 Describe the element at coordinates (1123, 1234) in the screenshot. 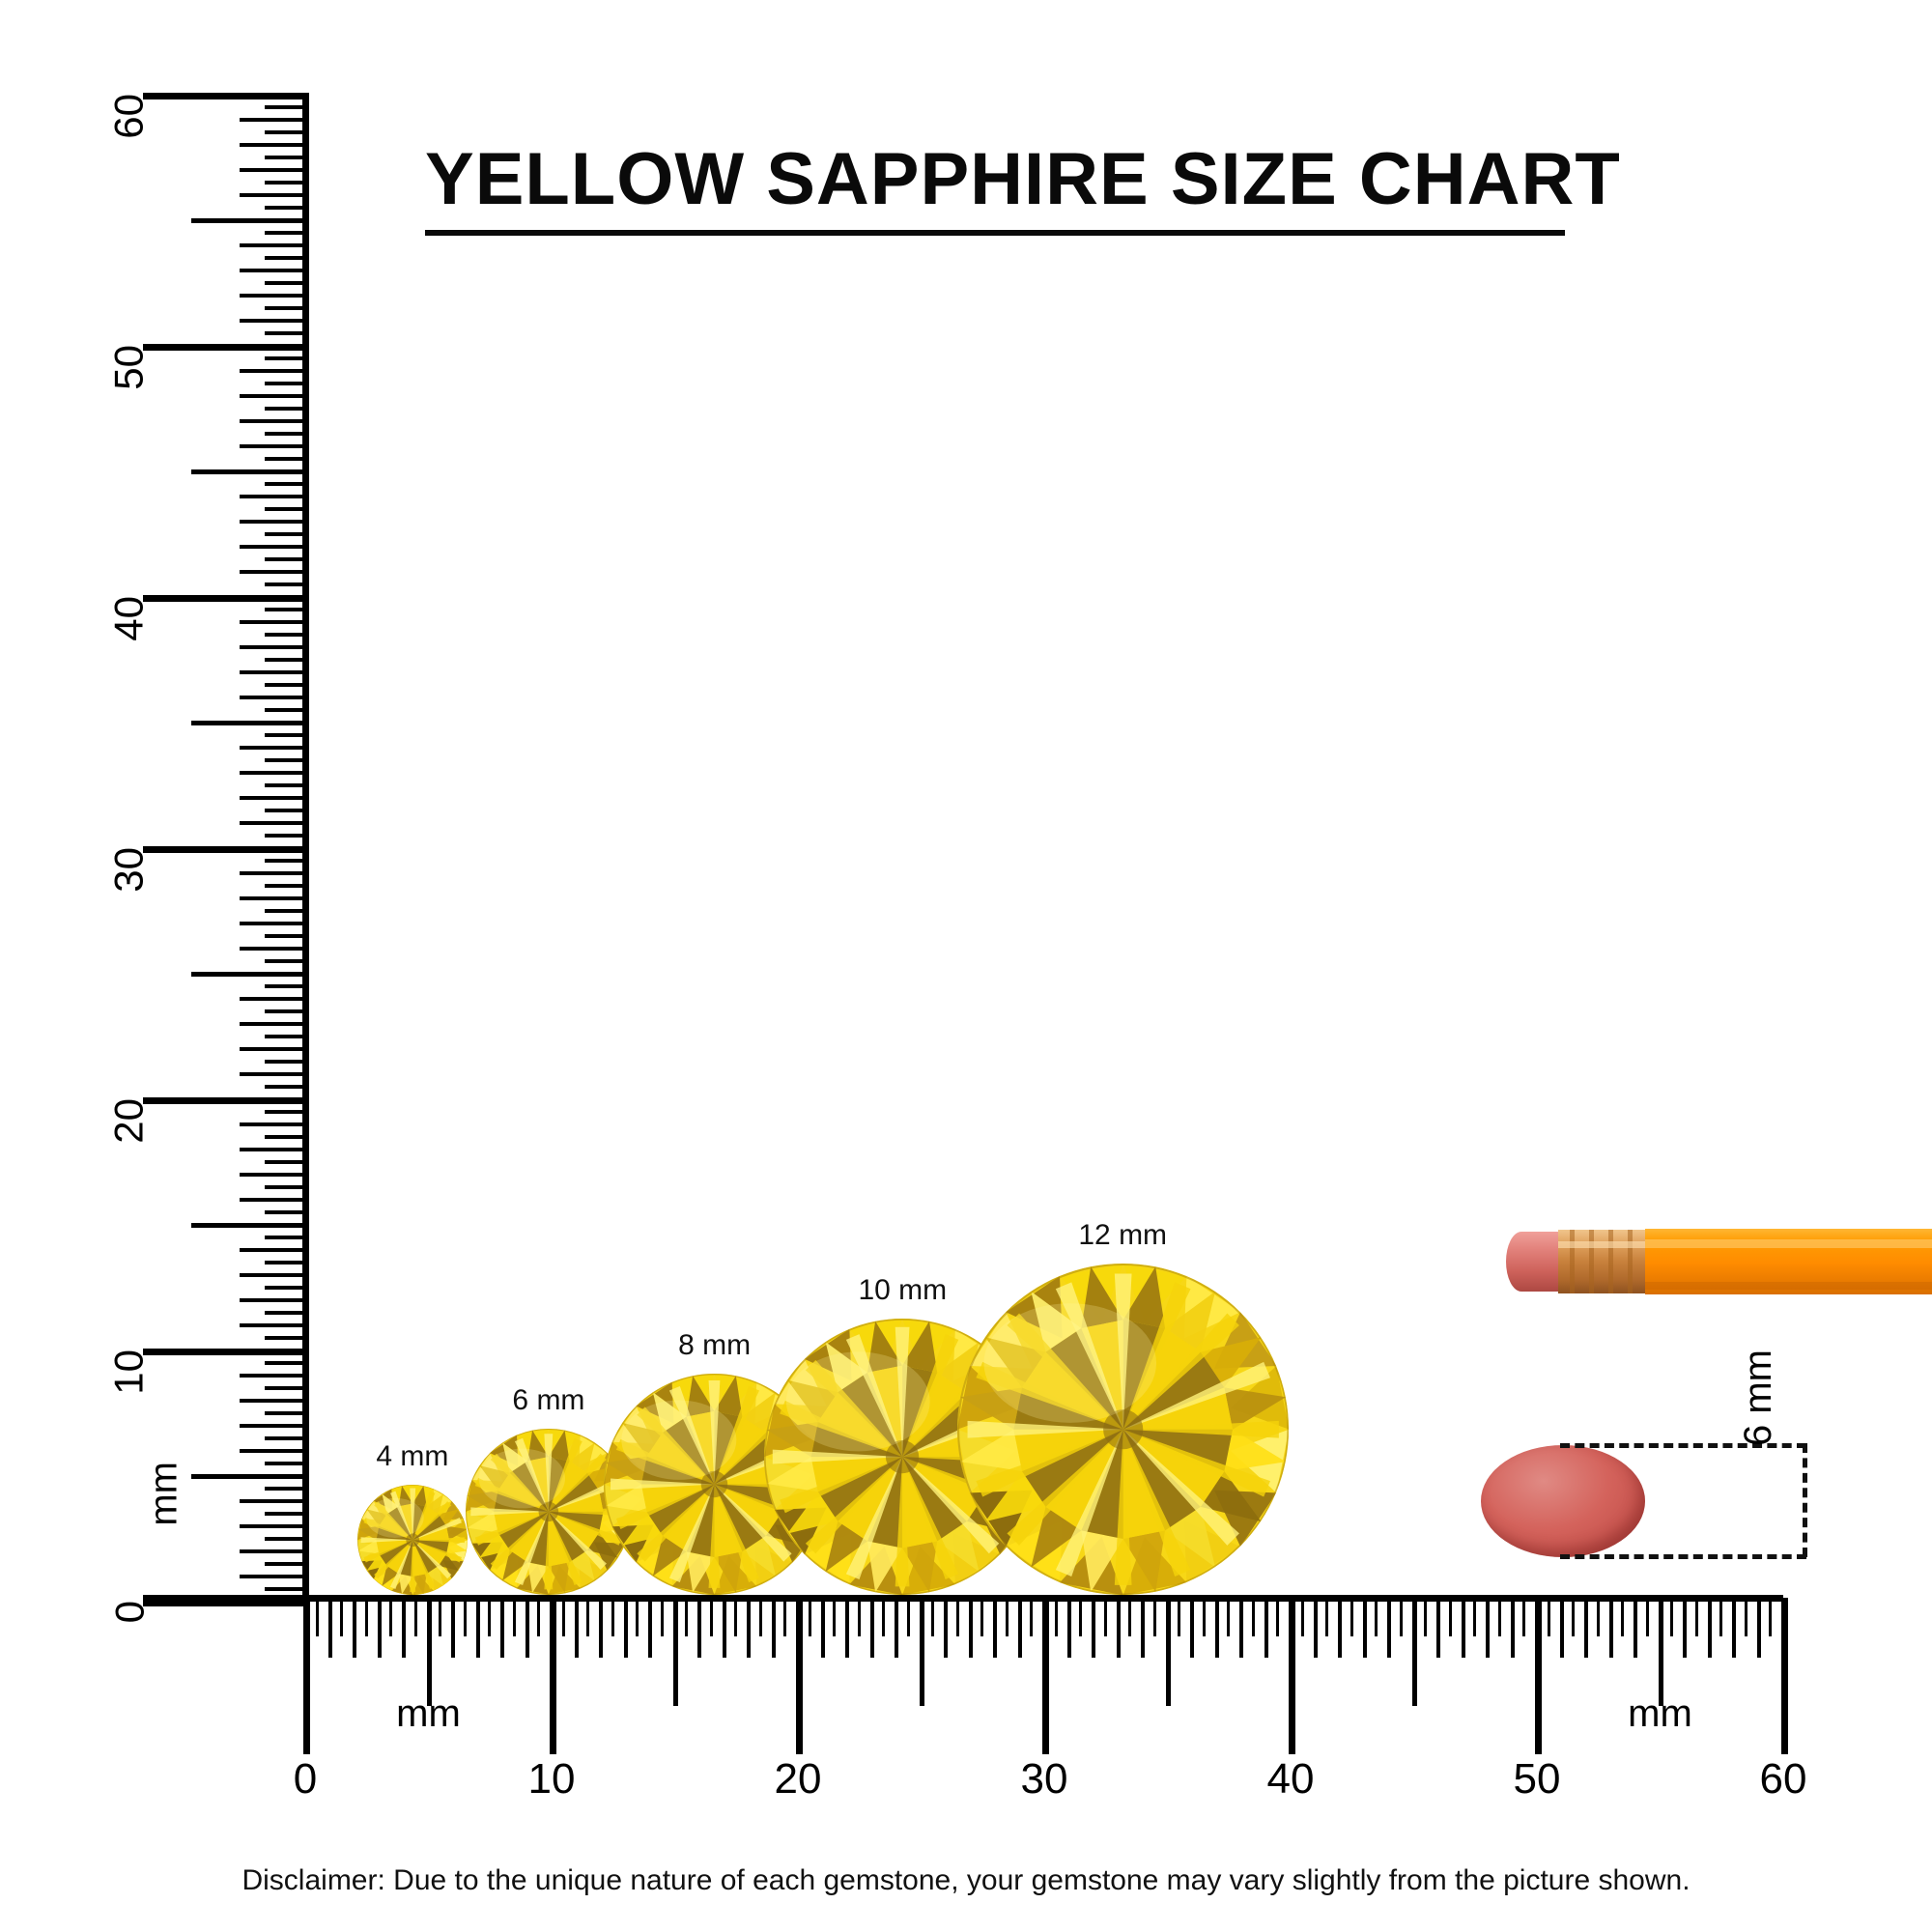

I see `gemstone-label-12mm: 12 mm` at that location.